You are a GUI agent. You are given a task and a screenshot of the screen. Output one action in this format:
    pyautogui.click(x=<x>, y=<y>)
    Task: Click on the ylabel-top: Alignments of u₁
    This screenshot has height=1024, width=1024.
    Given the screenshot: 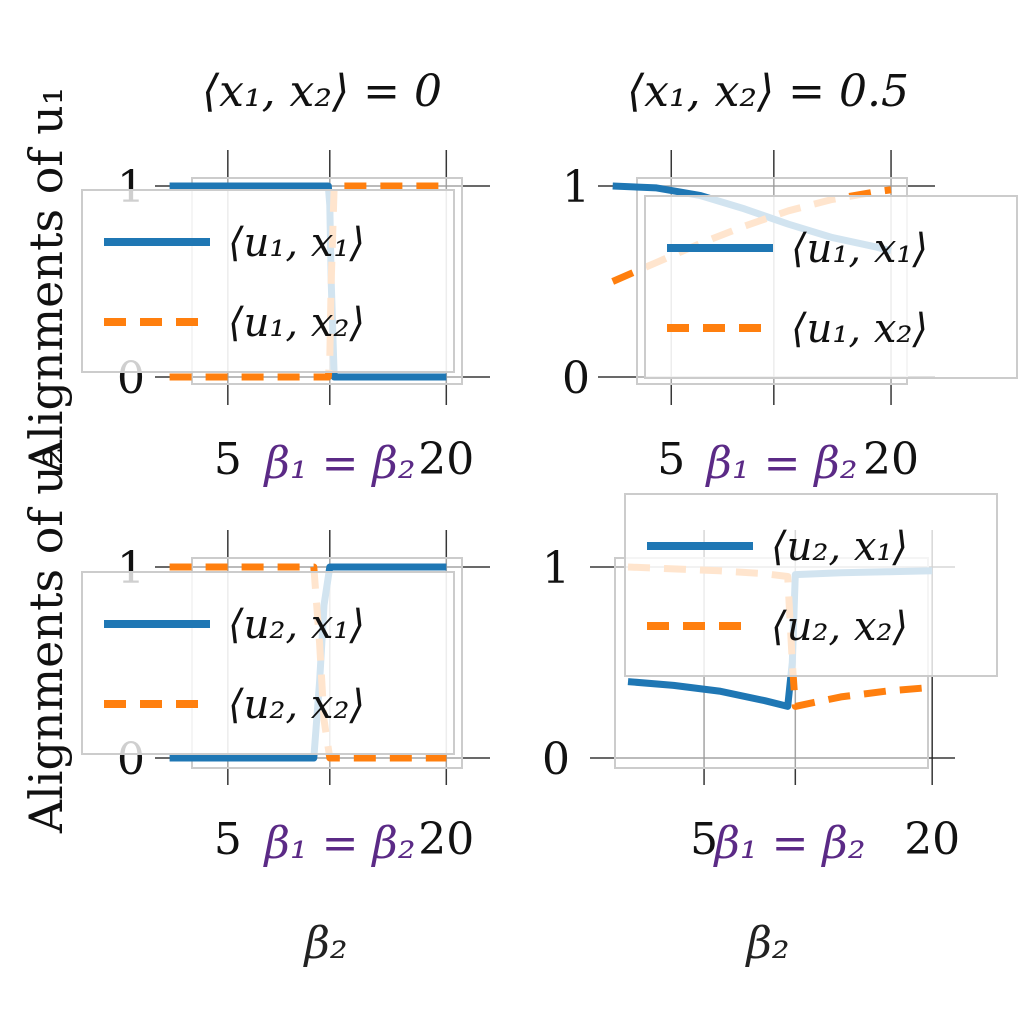 What is the action you would take?
    pyautogui.click(x=46, y=280)
    